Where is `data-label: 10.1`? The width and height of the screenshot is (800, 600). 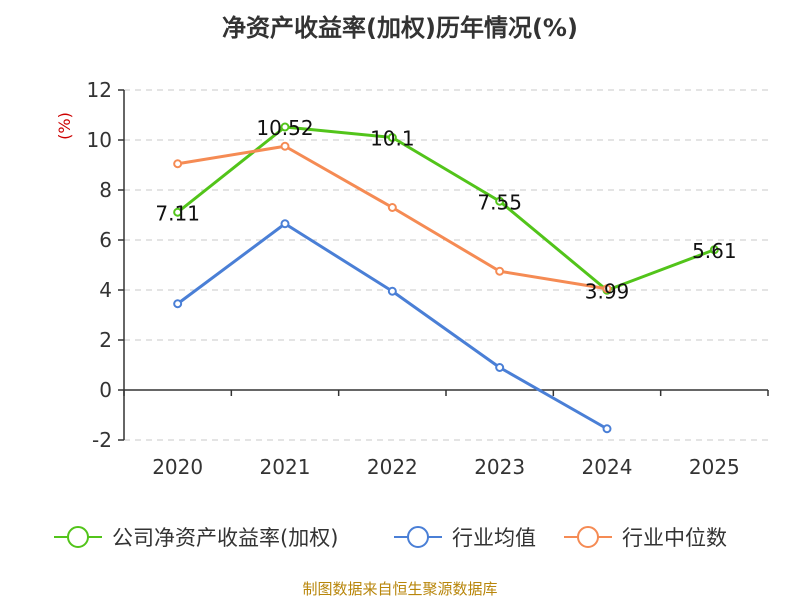
data-label: 10.1 is located at coordinates (392, 139).